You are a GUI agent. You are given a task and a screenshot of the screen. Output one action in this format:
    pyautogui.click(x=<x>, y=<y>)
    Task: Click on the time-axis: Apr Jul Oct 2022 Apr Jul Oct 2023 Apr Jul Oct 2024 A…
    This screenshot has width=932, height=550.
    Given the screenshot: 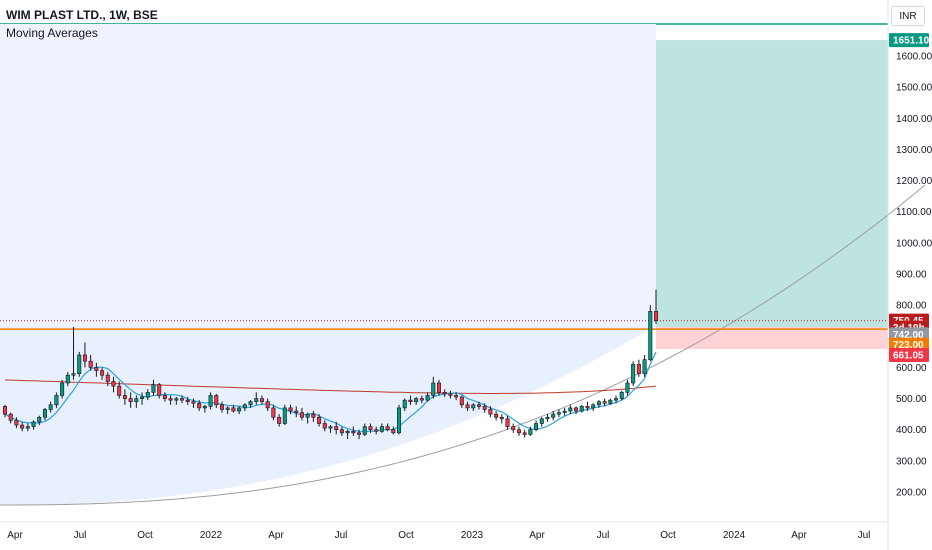 What is the action you would take?
    pyautogui.click(x=444, y=531)
    